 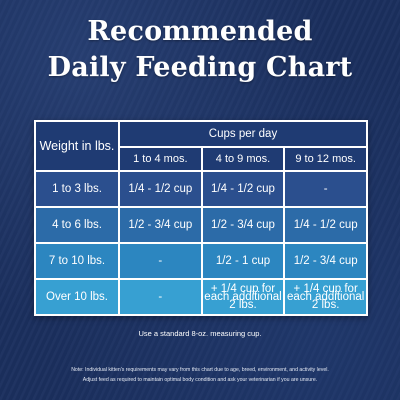 I want to click on age-header-9-12: 9 to 12 mos., so click(x=325, y=159).